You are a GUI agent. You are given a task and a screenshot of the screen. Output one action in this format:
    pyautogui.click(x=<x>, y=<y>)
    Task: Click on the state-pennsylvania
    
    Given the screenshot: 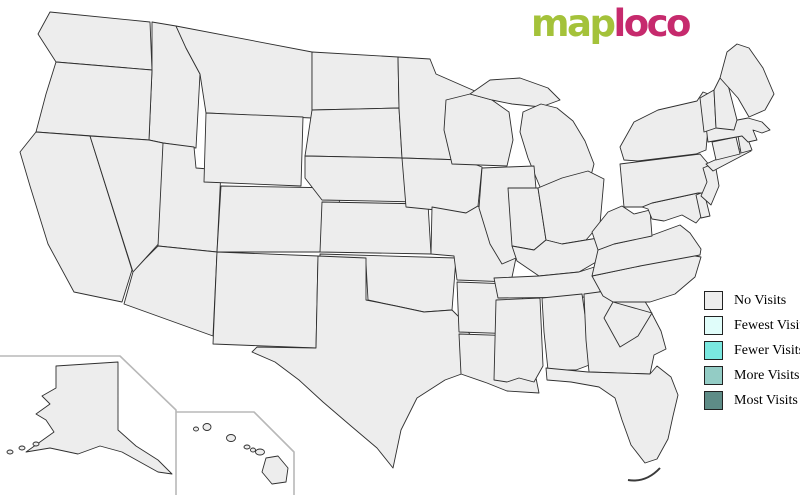 What is the action you would take?
    pyautogui.click(x=665, y=180)
    